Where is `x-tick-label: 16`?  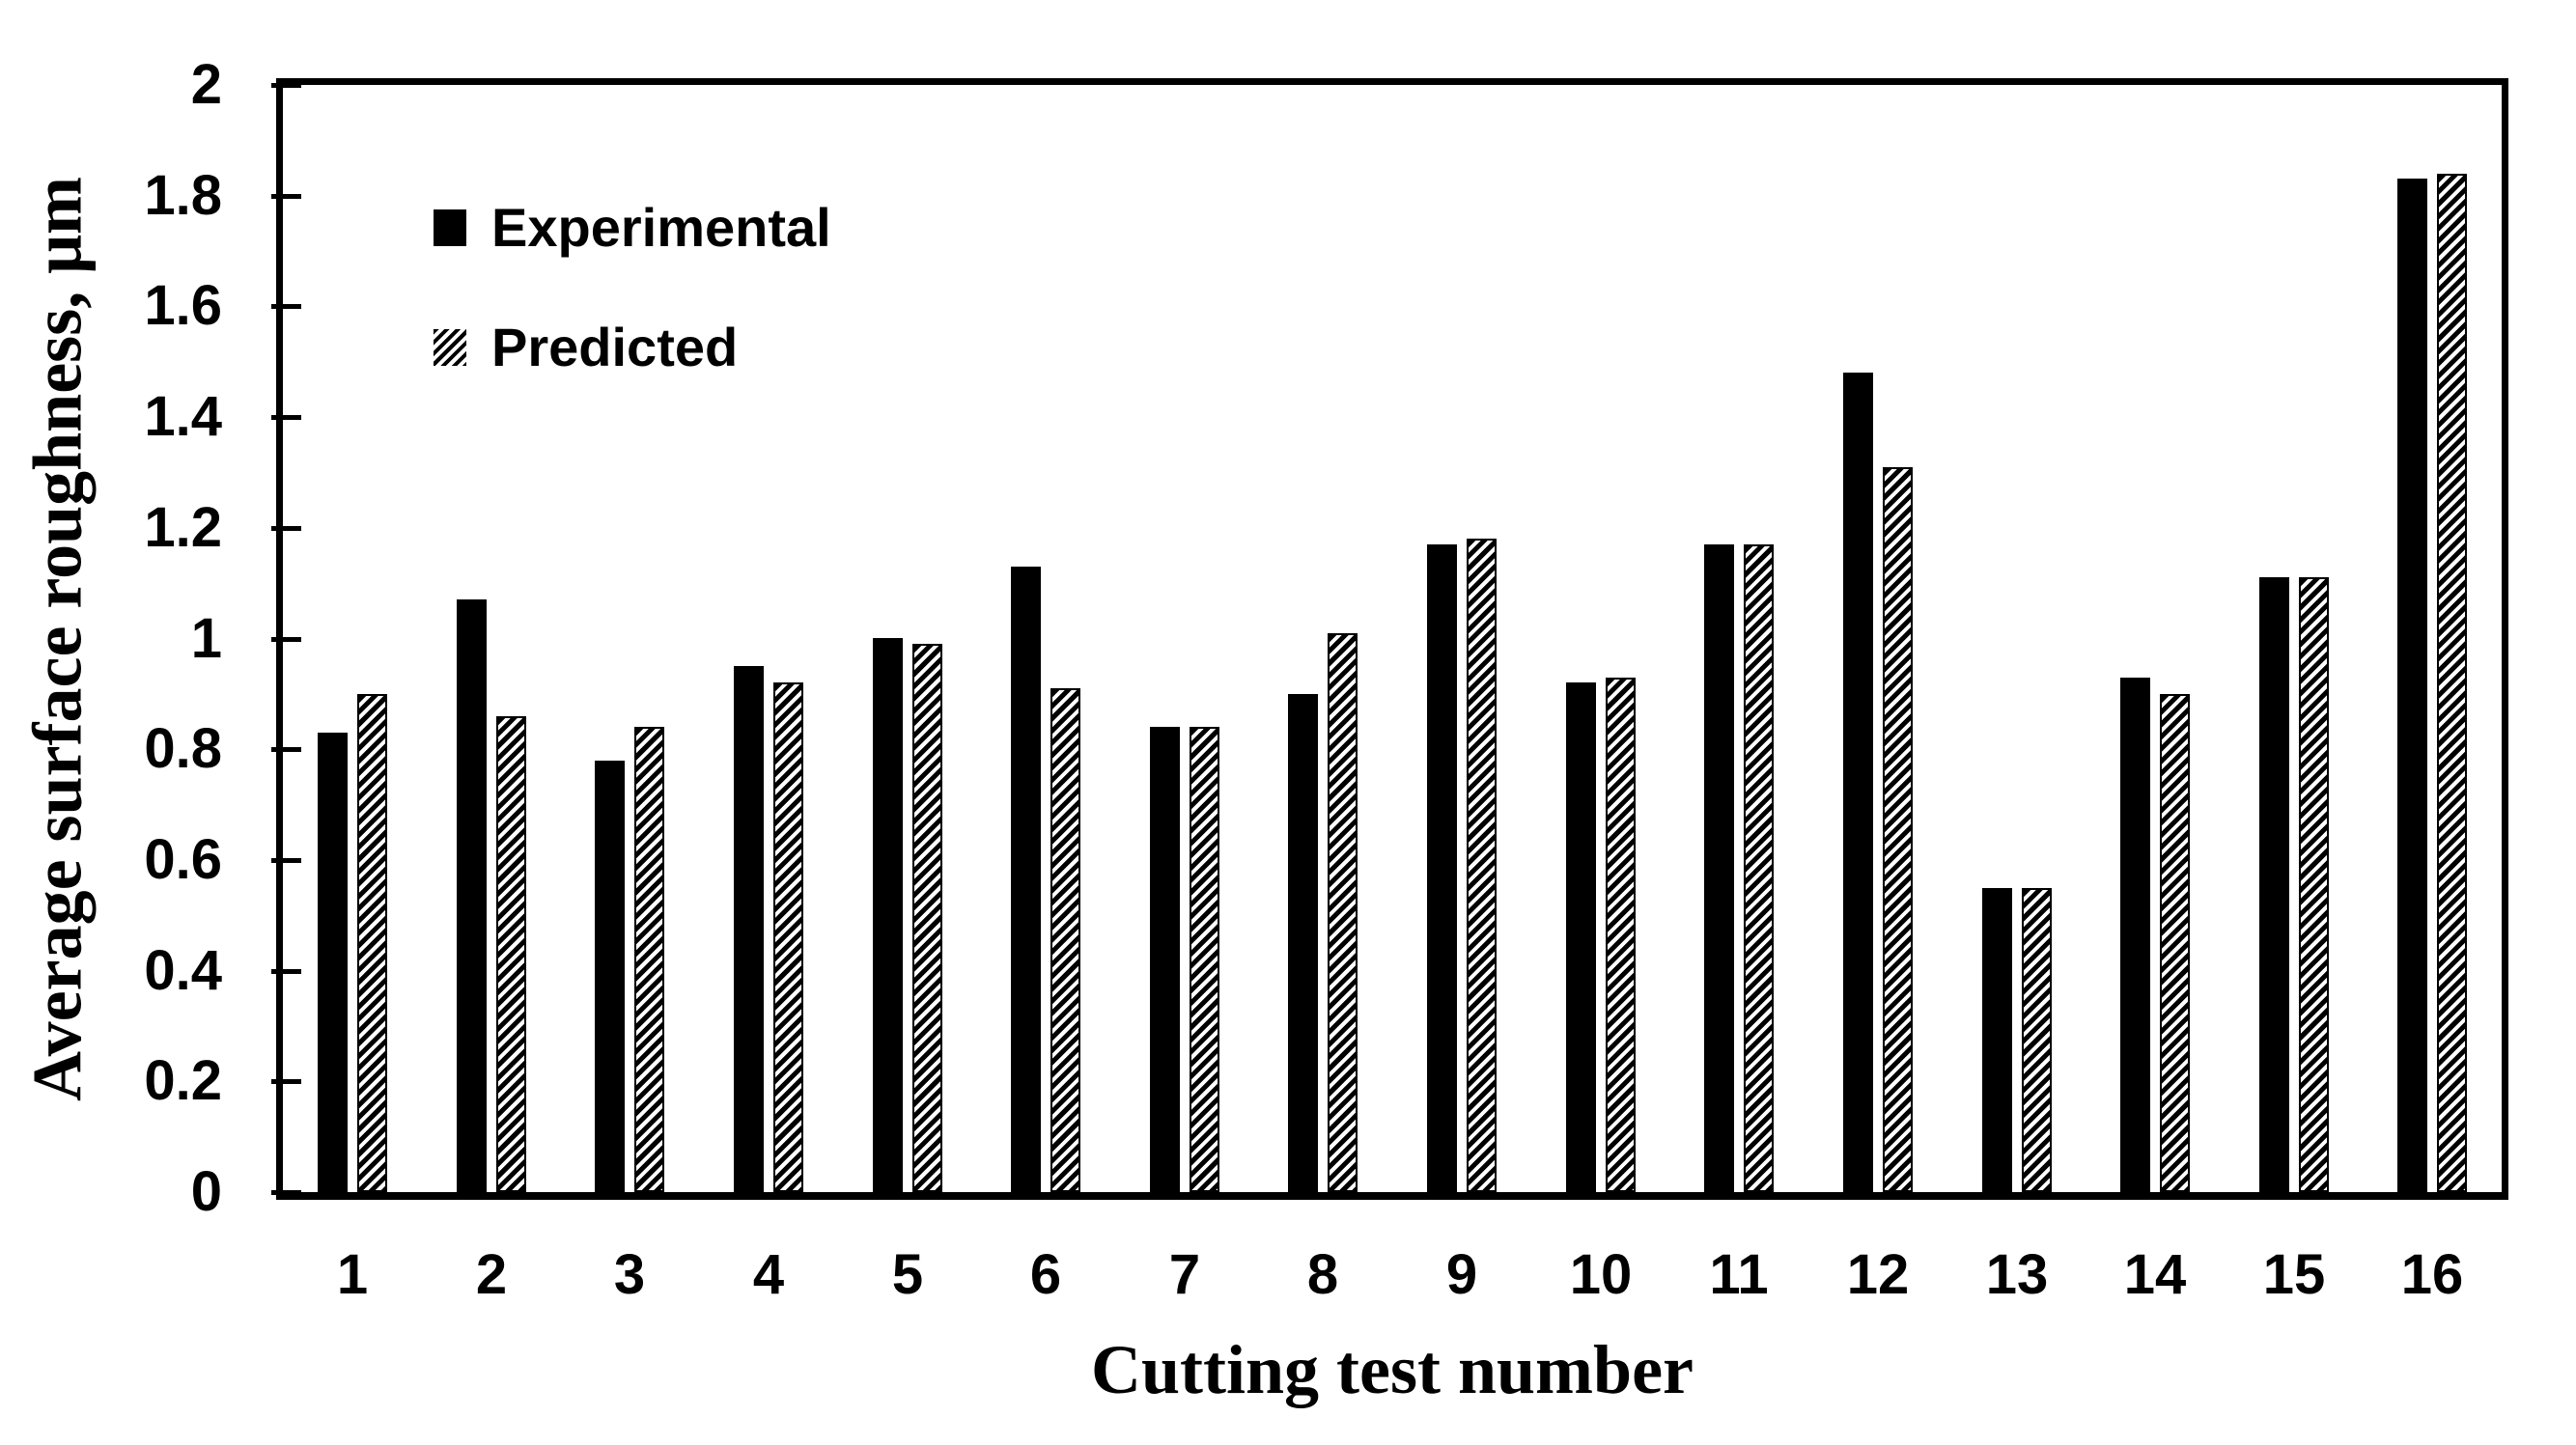
x-tick-label: 16 is located at coordinates (2432, 1275).